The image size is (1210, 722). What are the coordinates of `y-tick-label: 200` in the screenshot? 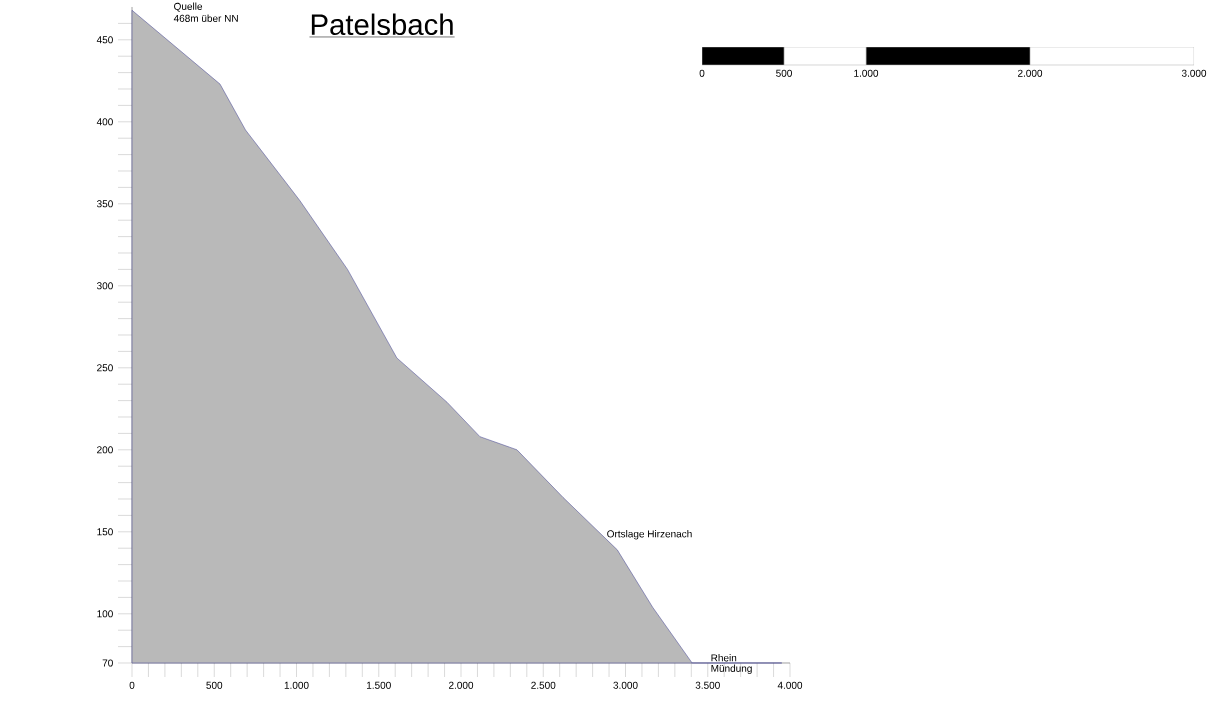 It's located at (105, 450).